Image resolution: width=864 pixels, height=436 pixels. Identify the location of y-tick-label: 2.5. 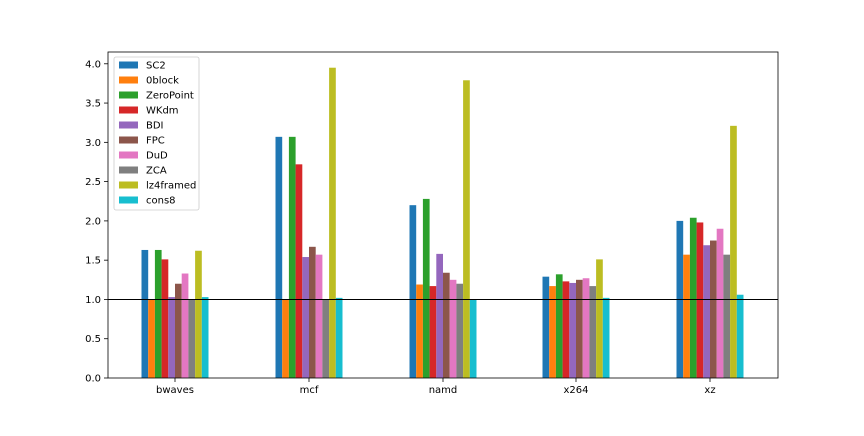
(93, 182).